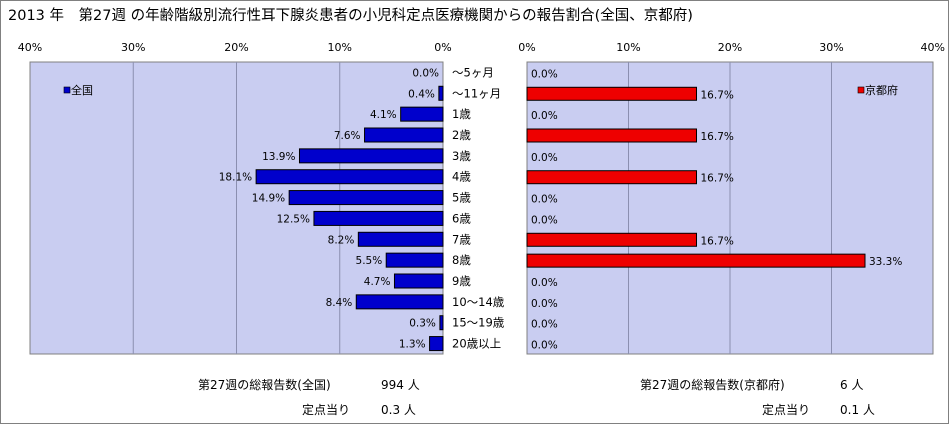 The width and height of the screenshot is (949, 424). What do you see at coordinates (425, 73) in the screenshot?
I see `national-data-label: 0.0%` at bounding box center [425, 73].